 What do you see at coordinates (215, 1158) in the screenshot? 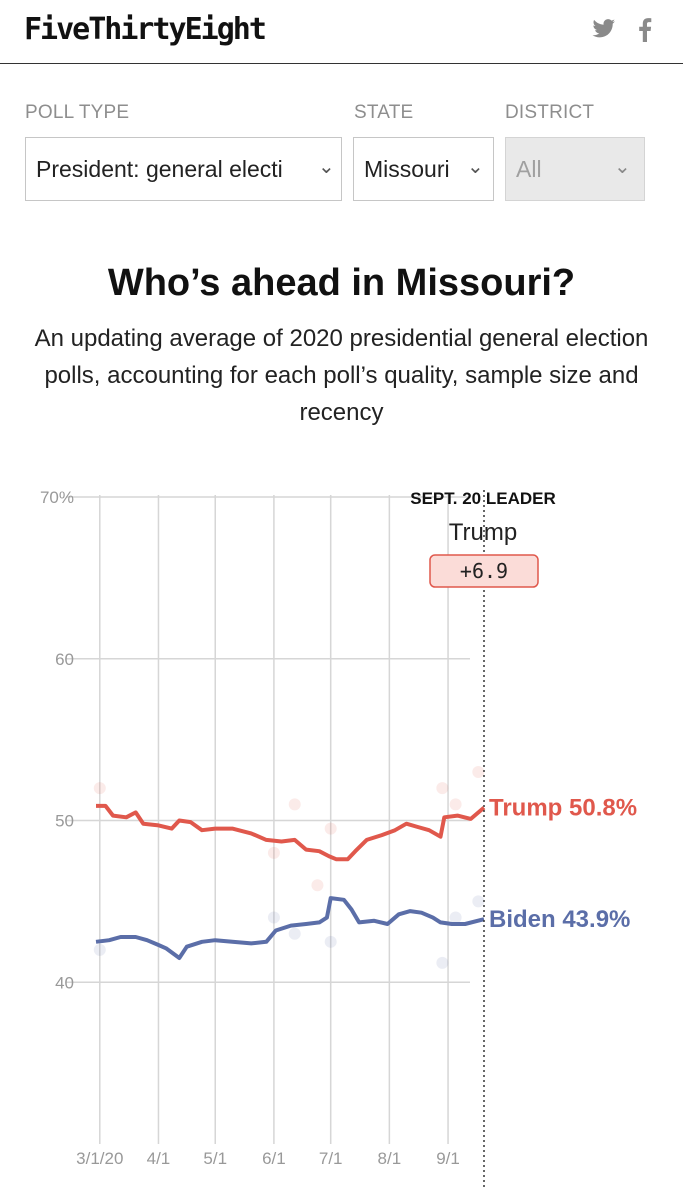
I see `x-tick-label: 5/1` at bounding box center [215, 1158].